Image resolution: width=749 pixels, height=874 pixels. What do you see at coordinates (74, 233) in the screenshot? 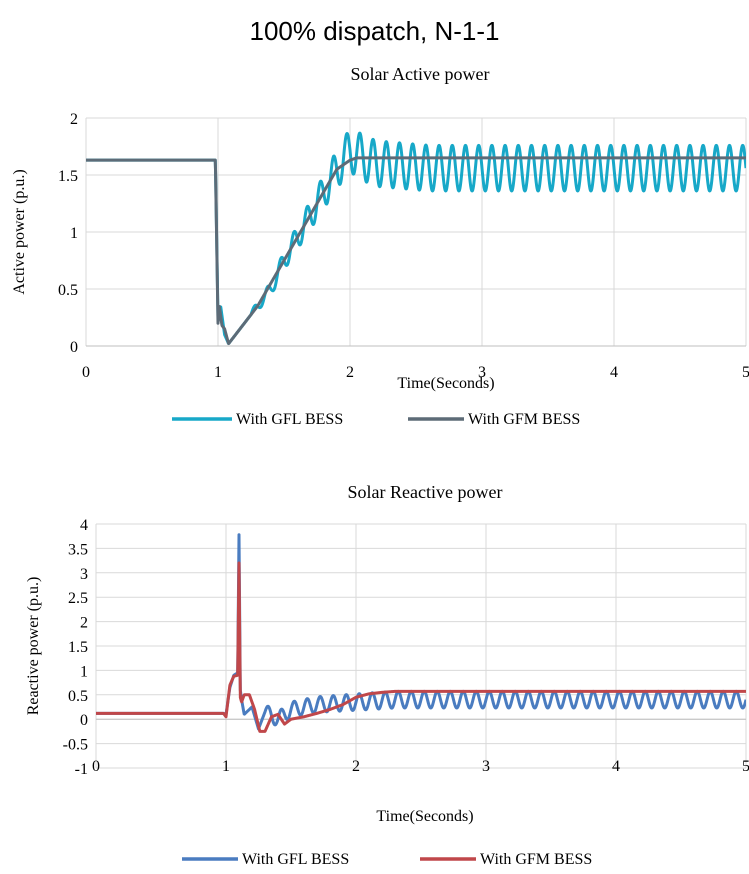
I see `chart1-ytick-label: 1` at bounding box center [74, 233].